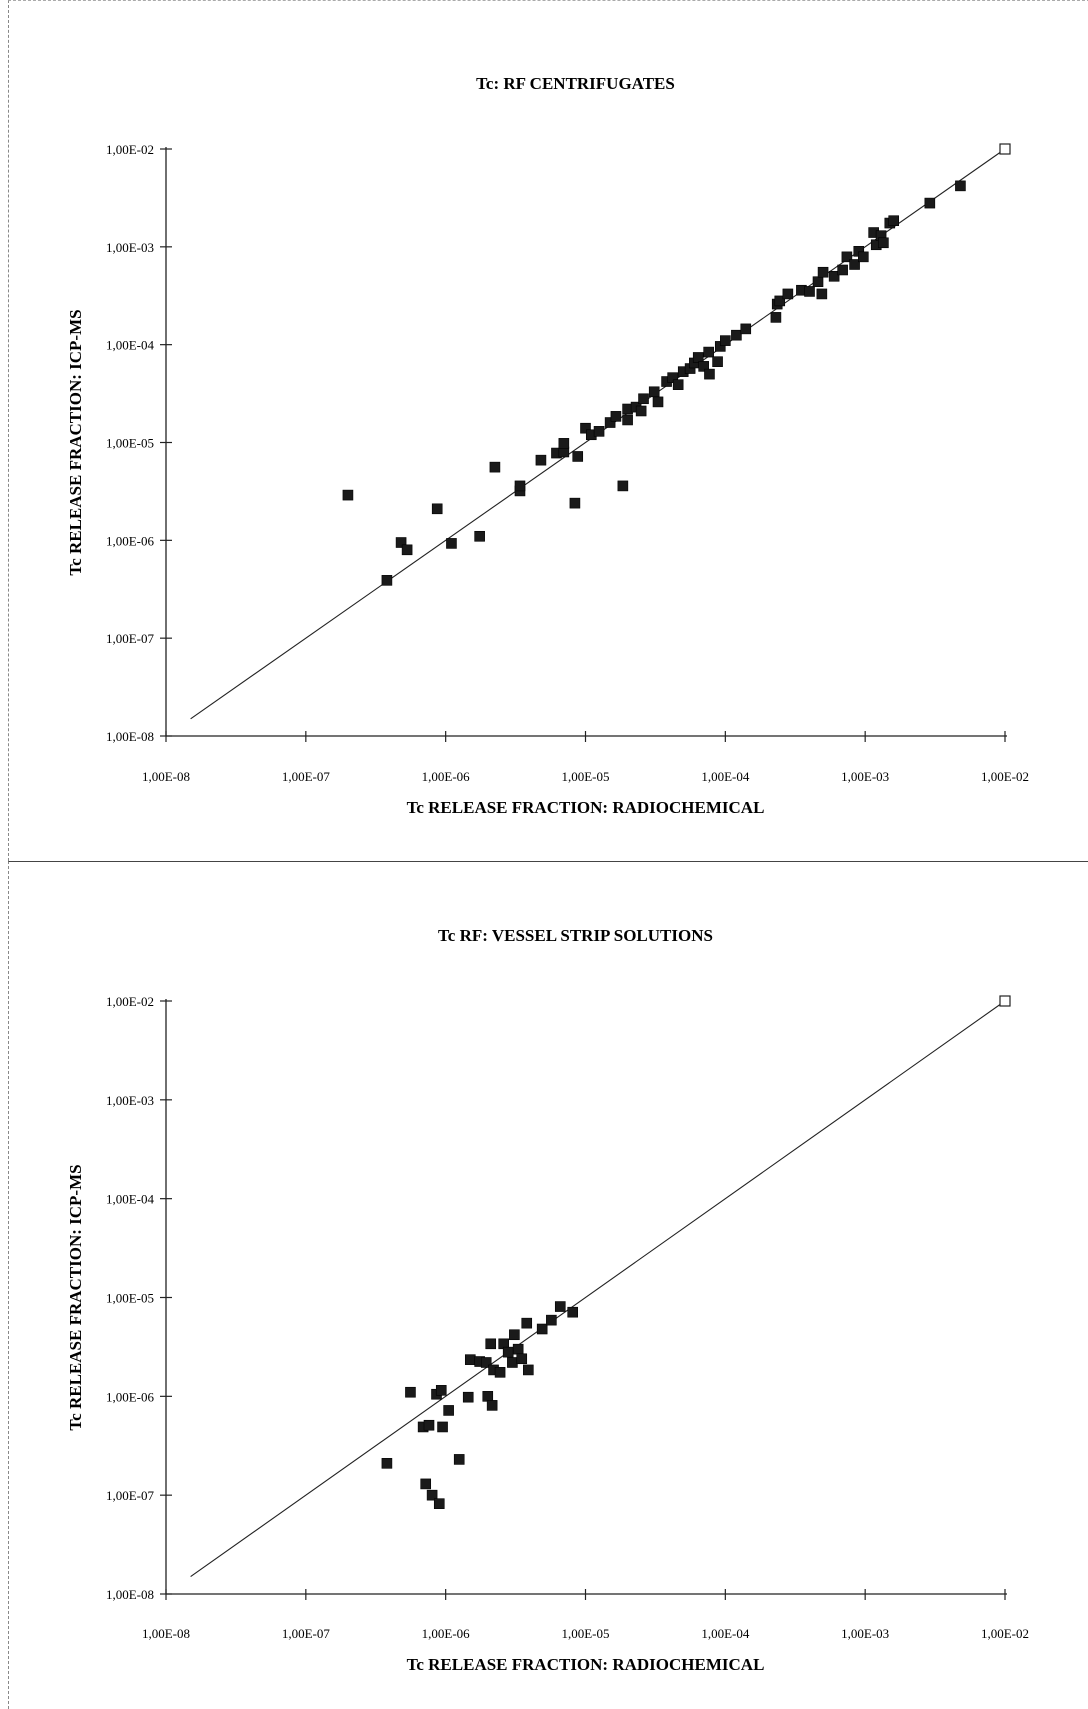 Image resolution: width=1088 pixels, height=1709 pixels. I want to click on open-square-marker, so click(1005, 1001).